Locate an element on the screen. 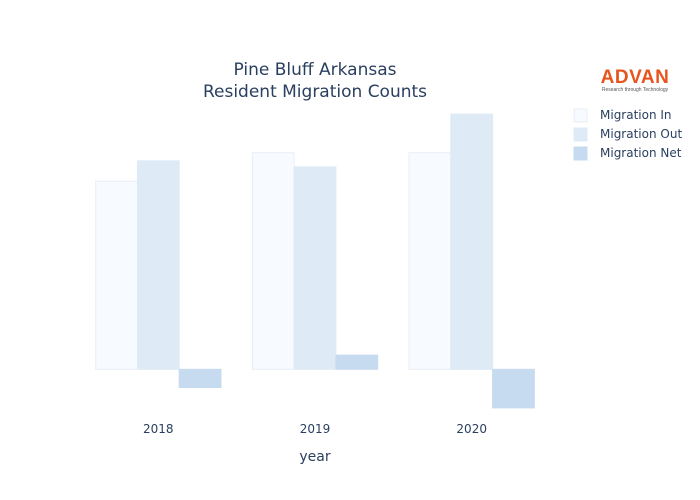 The width and height of the screenshot is (700, 500). legend-item-migration-out: Migration Out is located at coordinates (627, 134).